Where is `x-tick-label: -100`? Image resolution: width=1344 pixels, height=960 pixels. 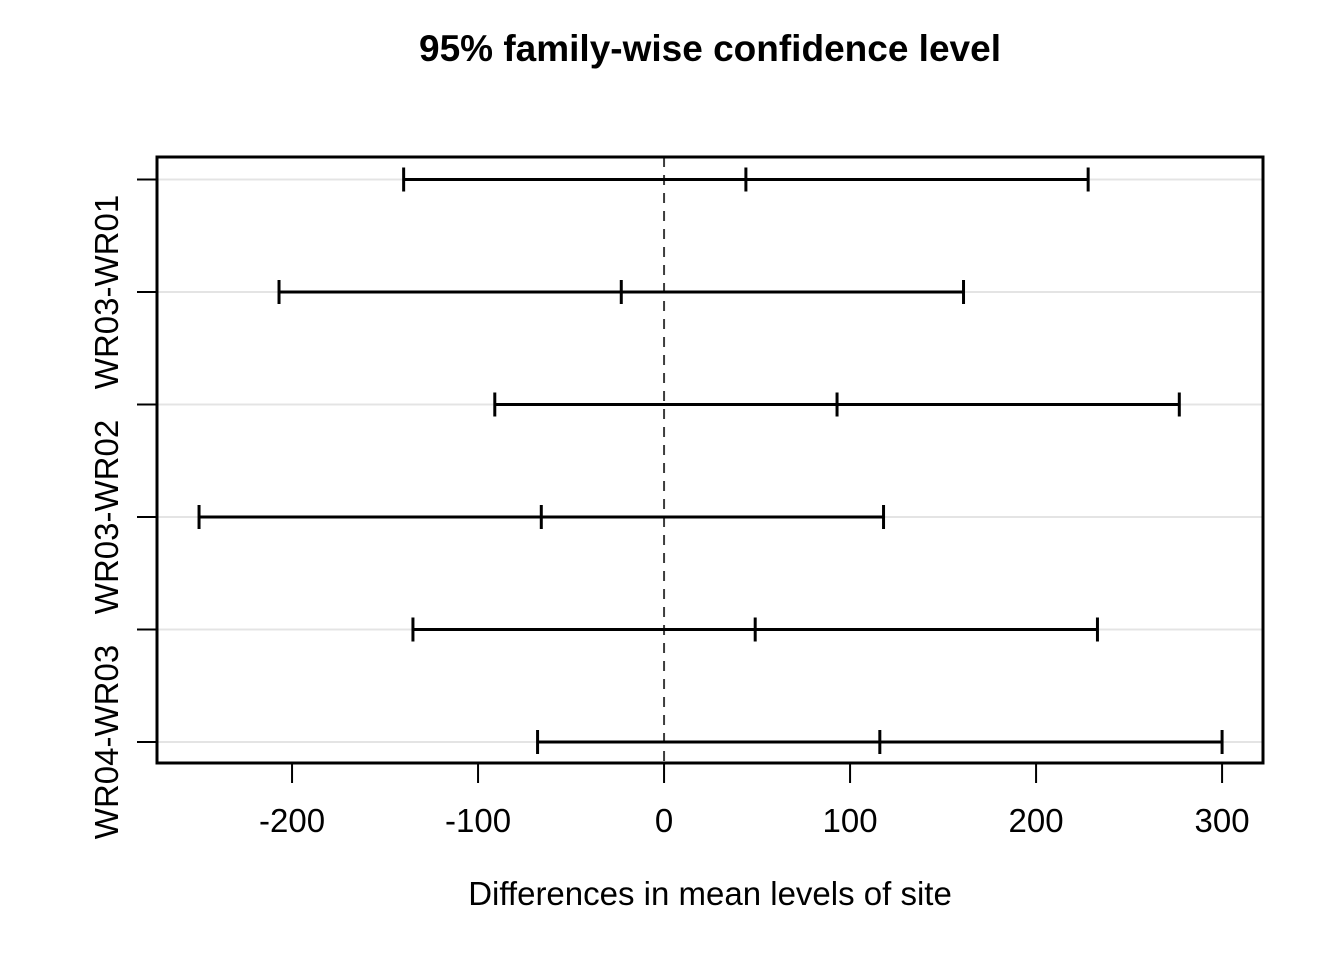
x-tick-label: -100 is located at coordinates (478, 820).